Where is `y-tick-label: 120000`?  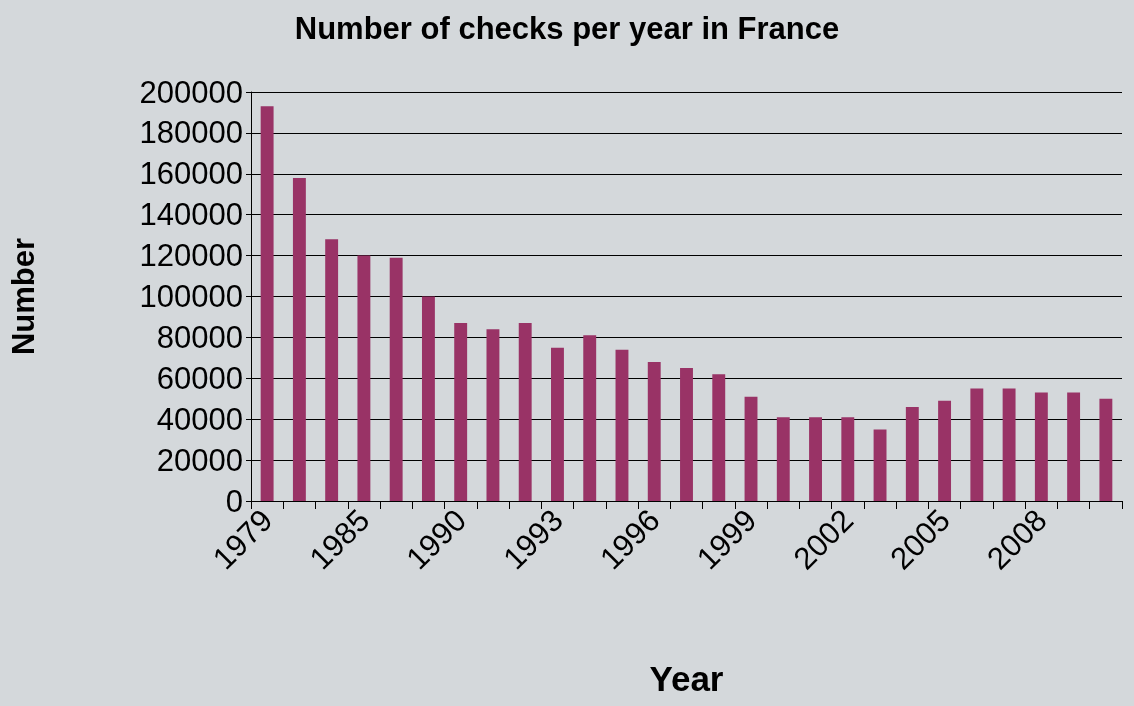
y-tick-label: 120000 is located at coordinates (191, 256).